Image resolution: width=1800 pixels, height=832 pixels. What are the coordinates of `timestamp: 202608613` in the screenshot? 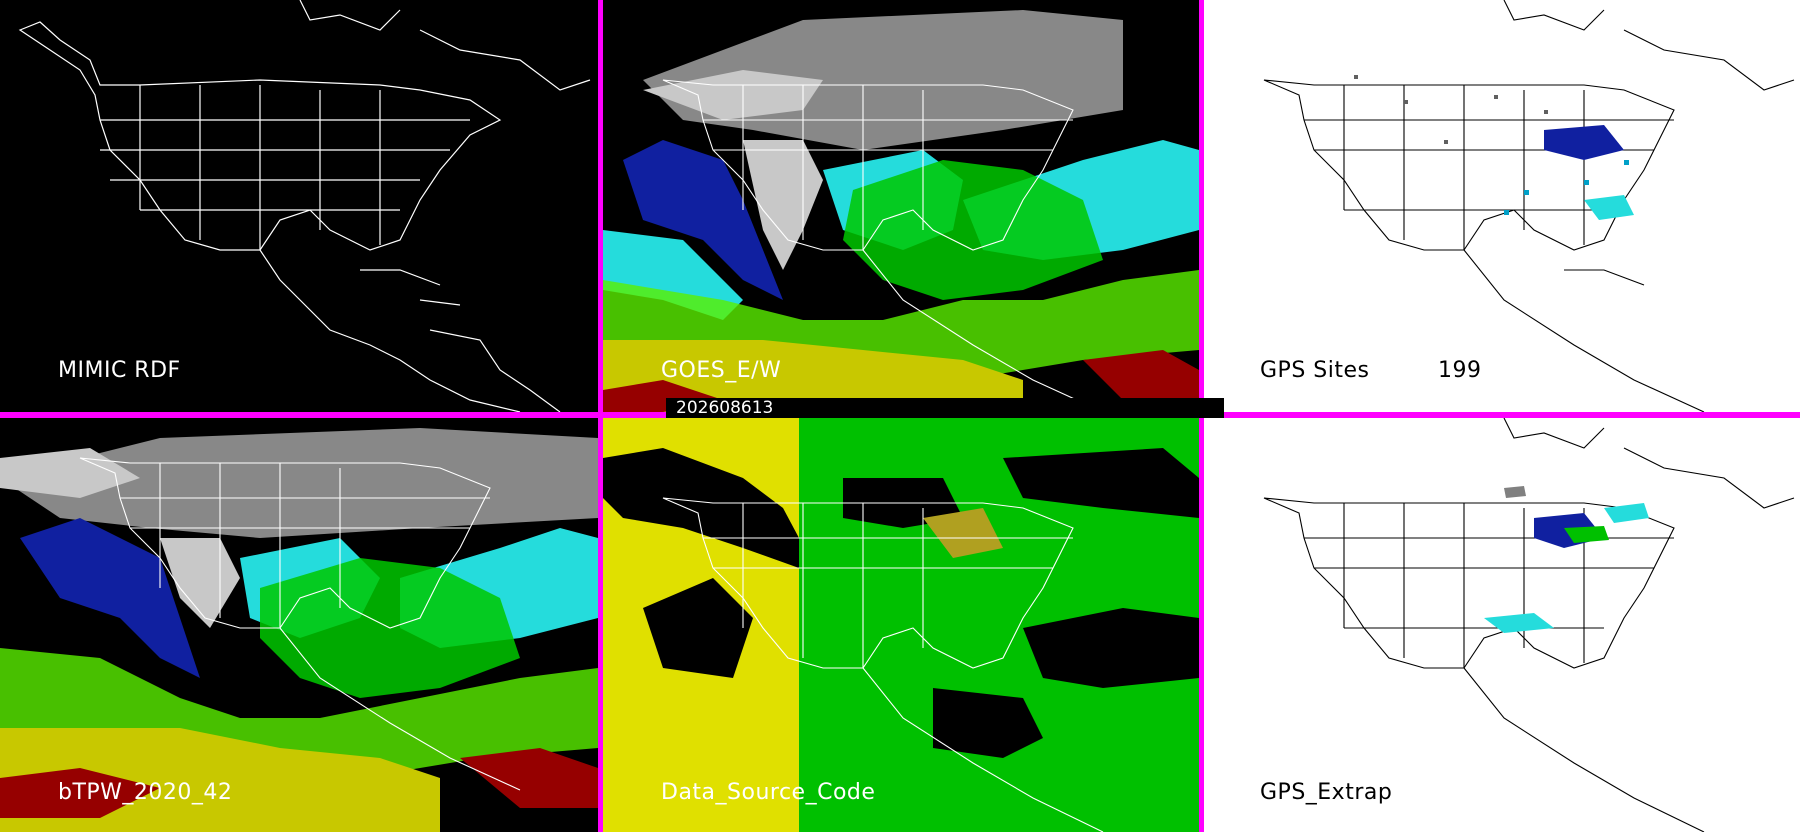 It's located at (945, 408).